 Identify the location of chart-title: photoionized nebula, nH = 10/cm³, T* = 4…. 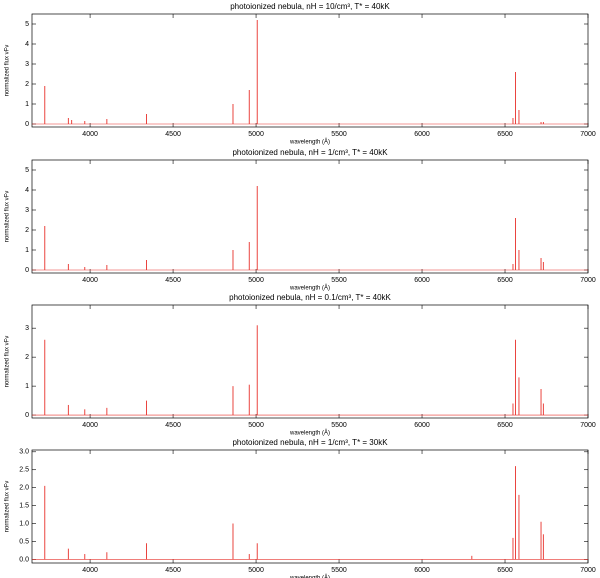
(310, 6).